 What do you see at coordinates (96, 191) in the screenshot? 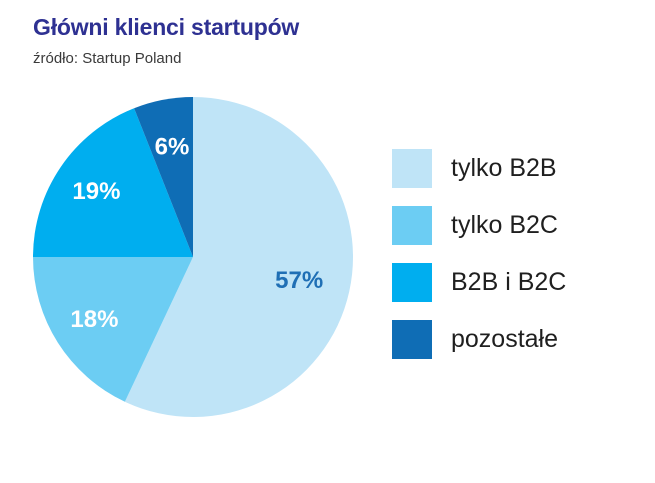
I see `pie-label-b2b-i-b2c: 19%` at bounding box center [96, 191].